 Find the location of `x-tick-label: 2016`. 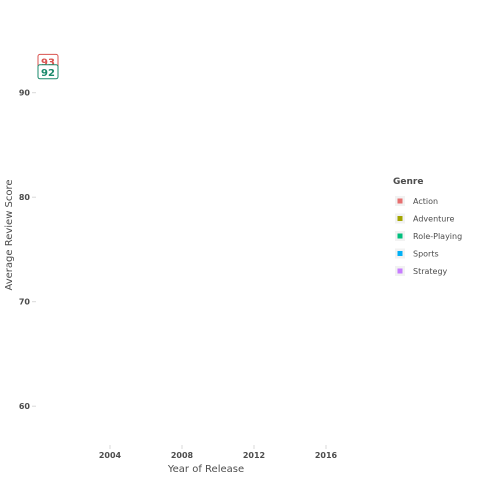

x-tick-label: 2016 is located at coordinates (326, 455).